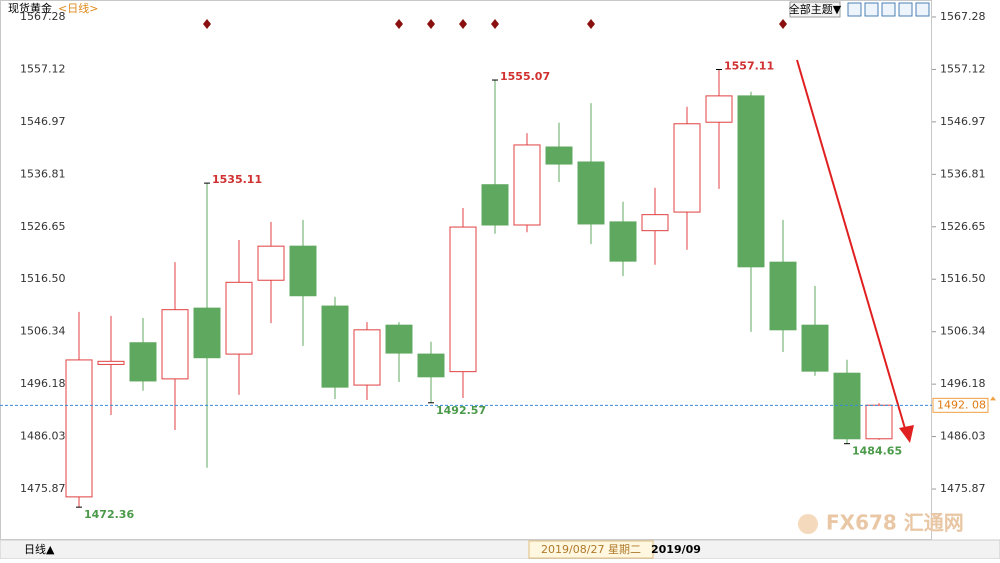 The width and height of the screenshot is (1000, 563). I want to click on trend-arrow, so click(851, 246).